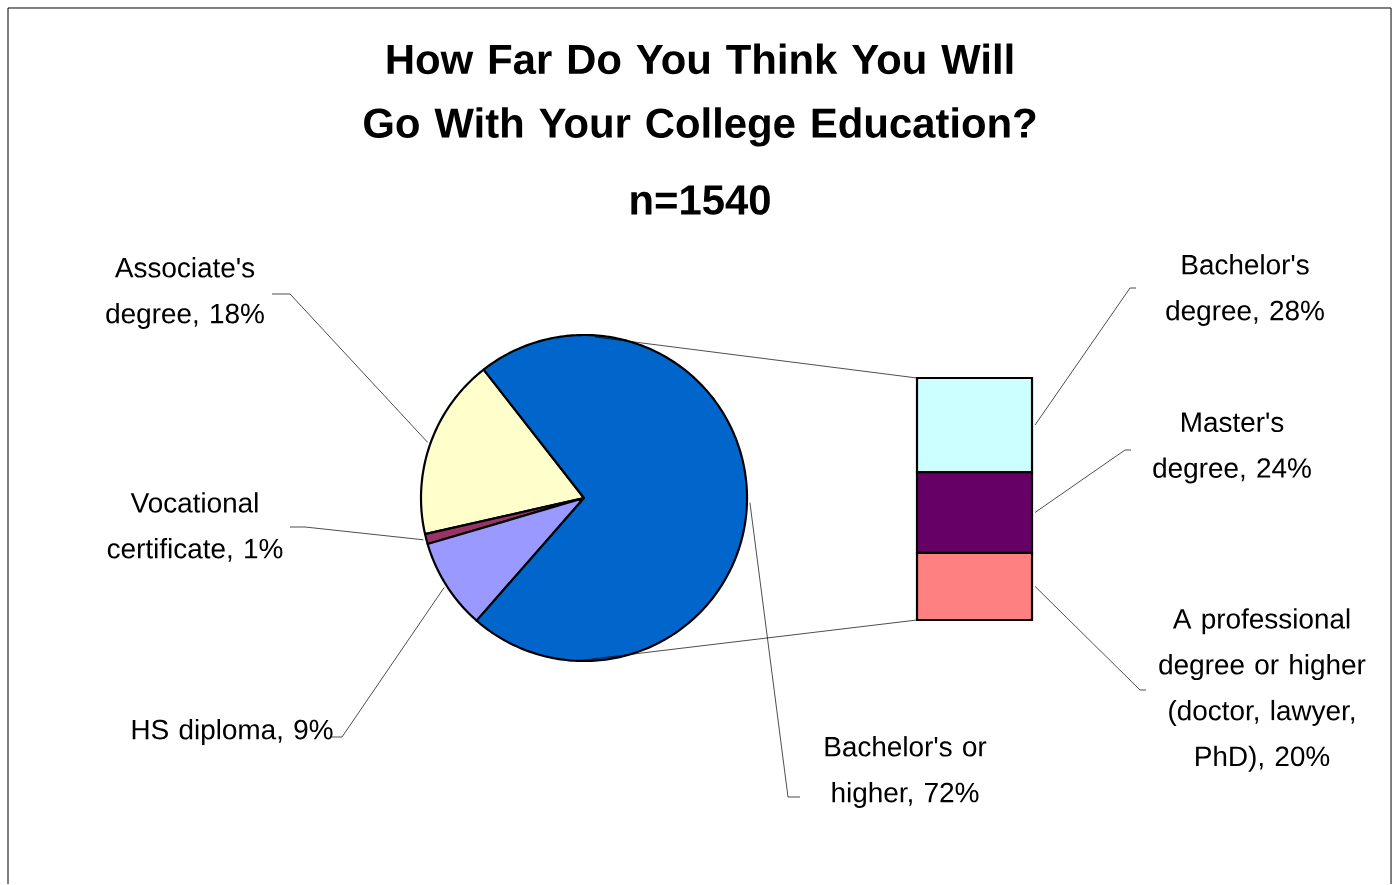 This screenshot has width=1393, height=885. I want to click on data-label: A professional degree or higher (doctor, lawyer, PhD), 20%, so click(1262, 690).